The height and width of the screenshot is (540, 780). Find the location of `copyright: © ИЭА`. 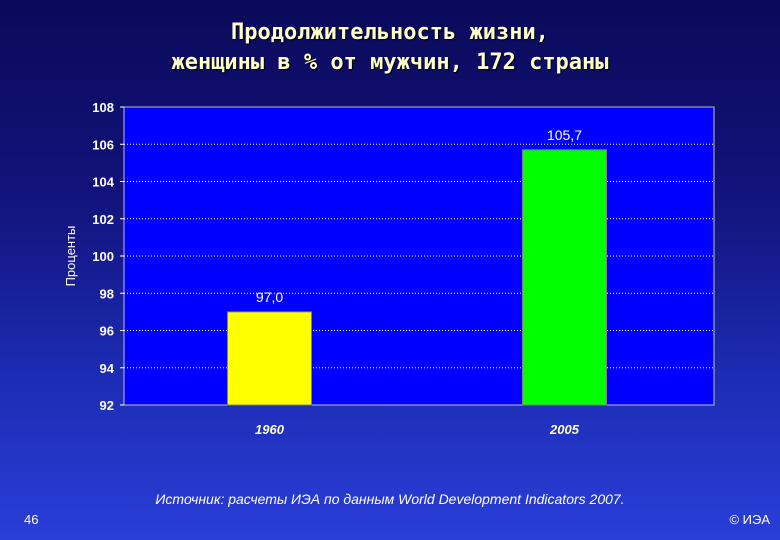

copyright: © ИЭА is located at coordinates (749, 519).